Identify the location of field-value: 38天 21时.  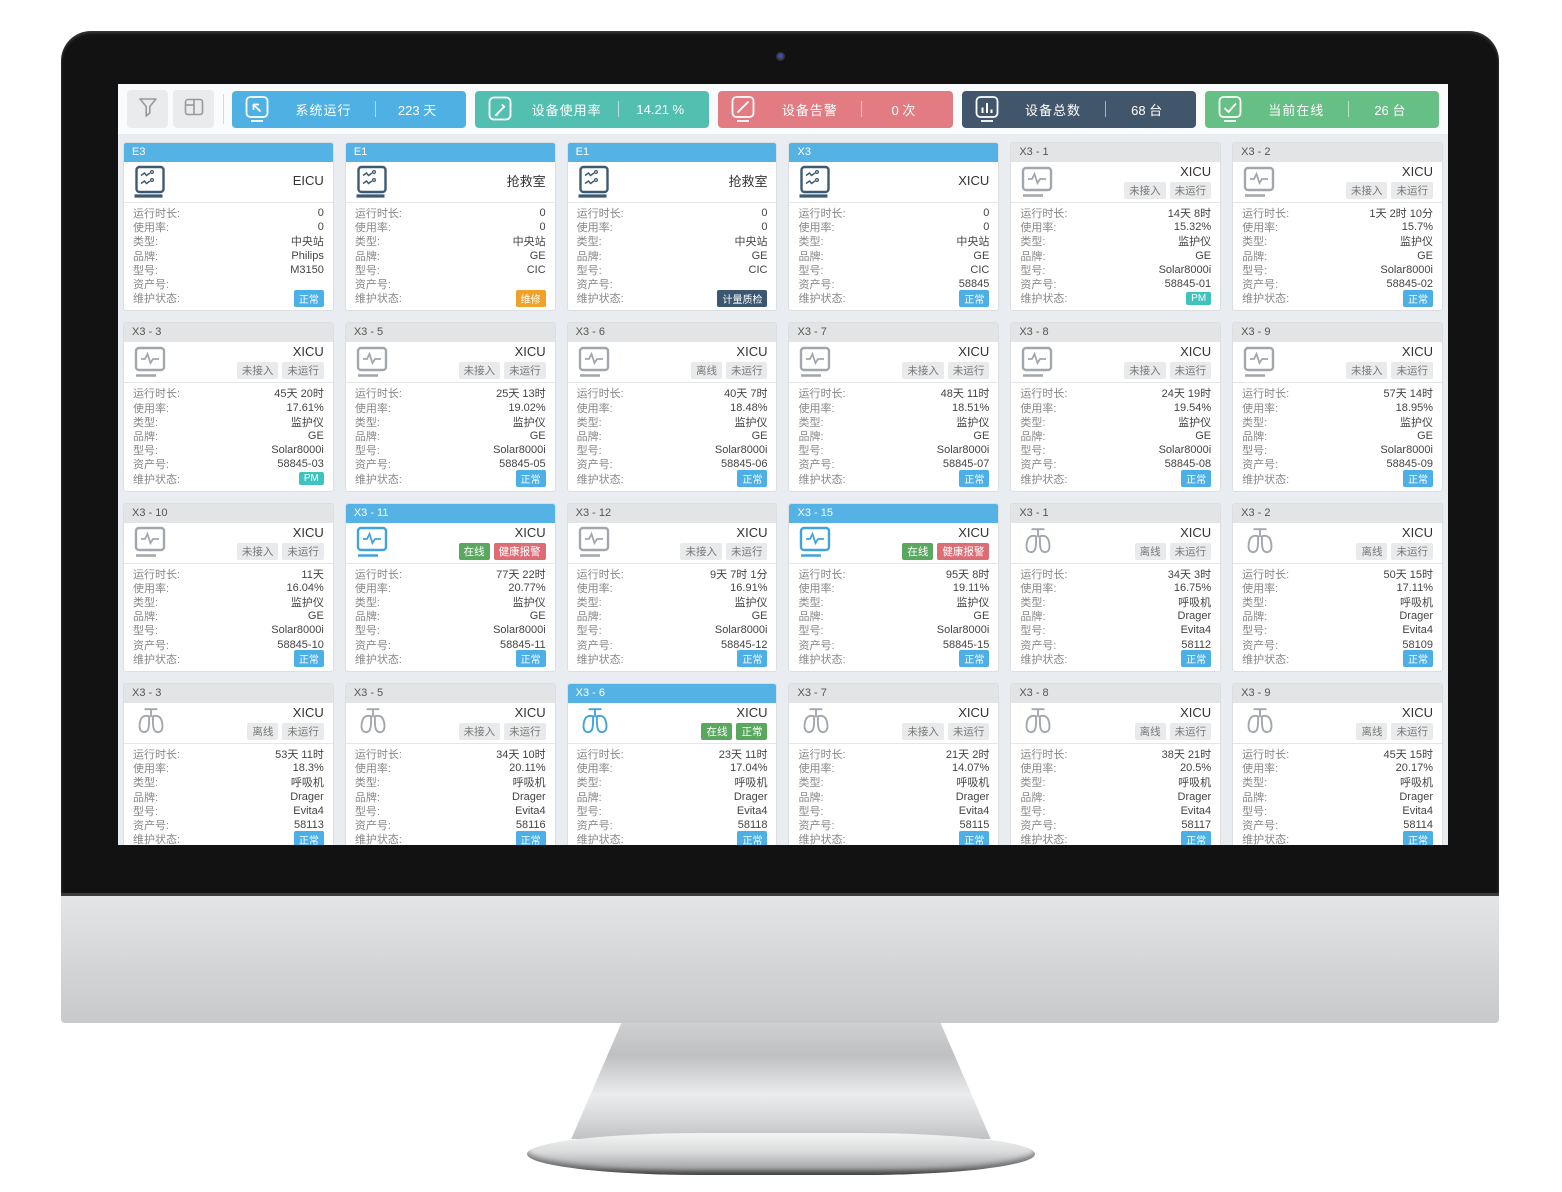
(1186, 755).